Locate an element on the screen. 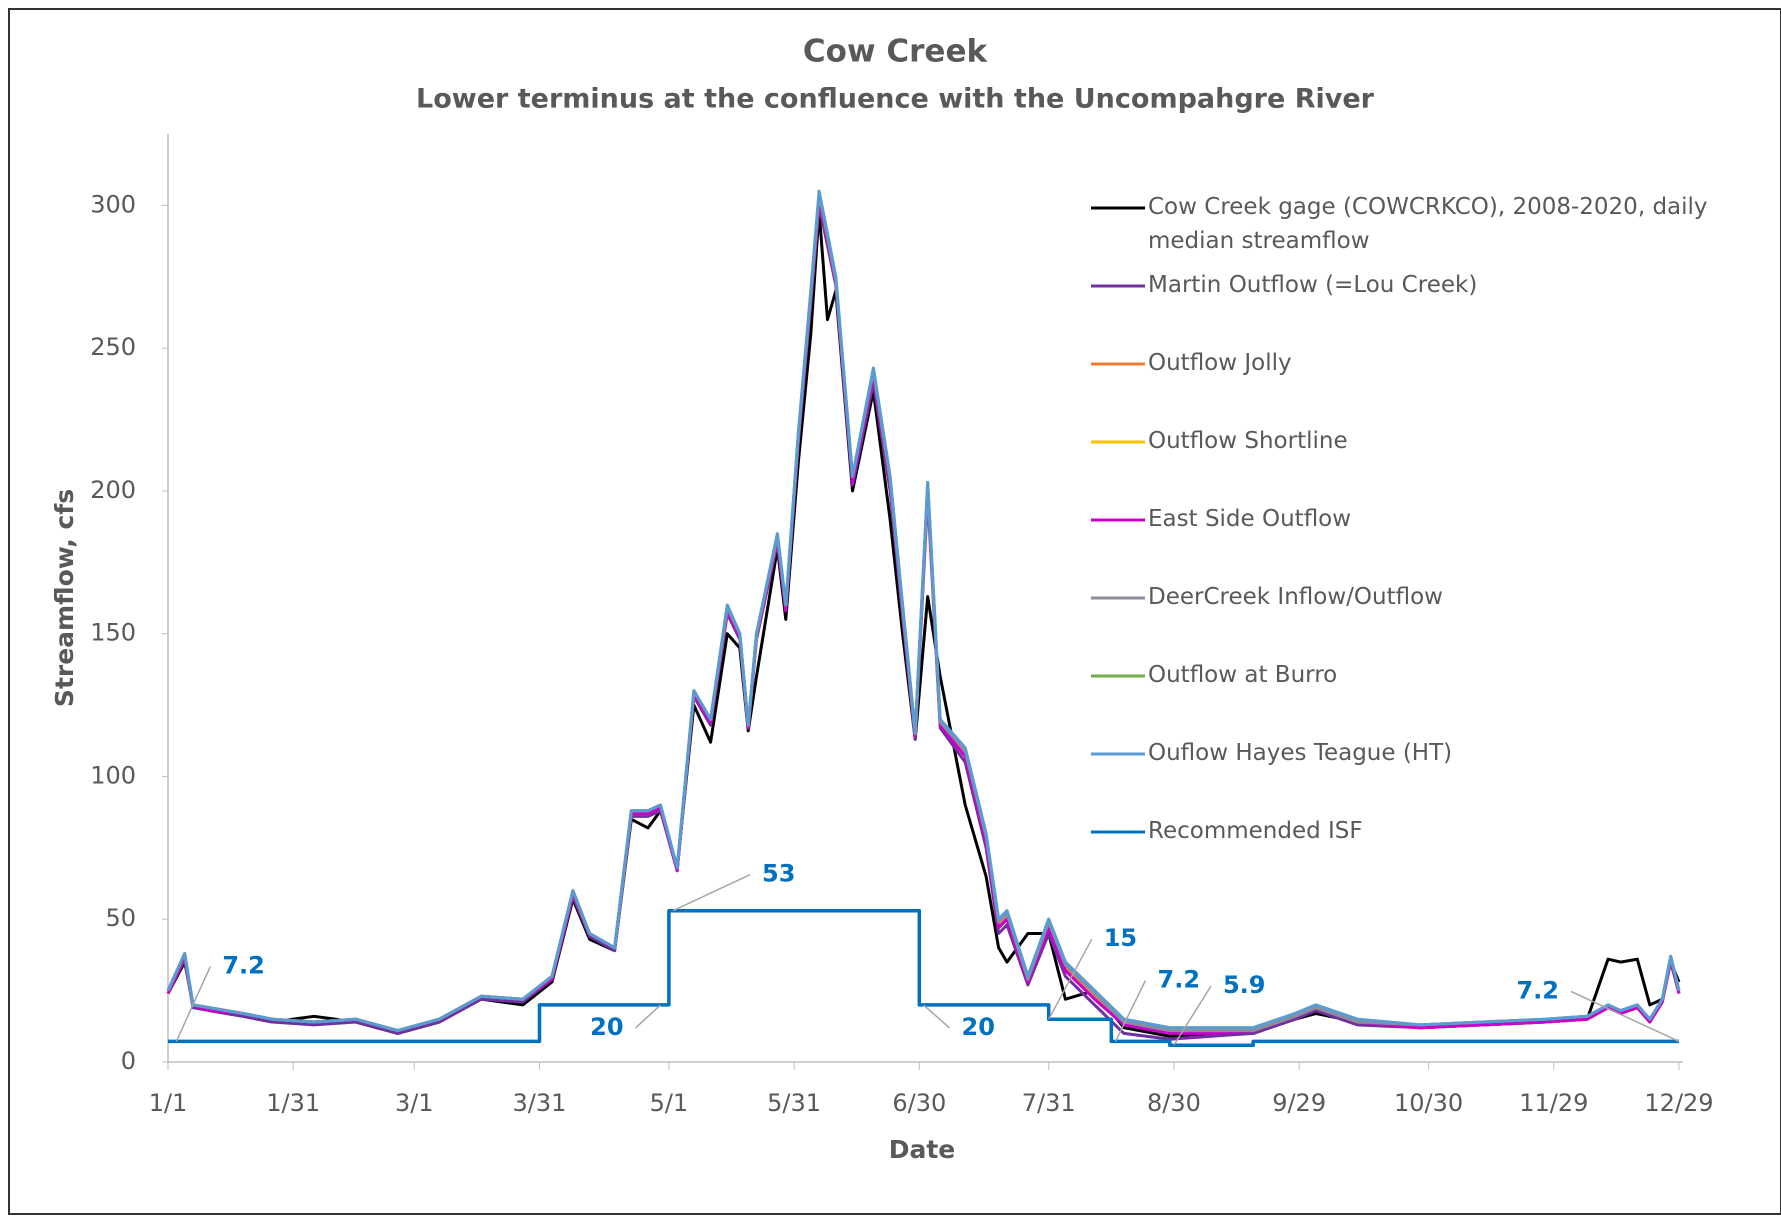 The width and height of the screenshot is (1781, 1217). legend-item: Recommended ISF is located at coordinates (1255, 831).